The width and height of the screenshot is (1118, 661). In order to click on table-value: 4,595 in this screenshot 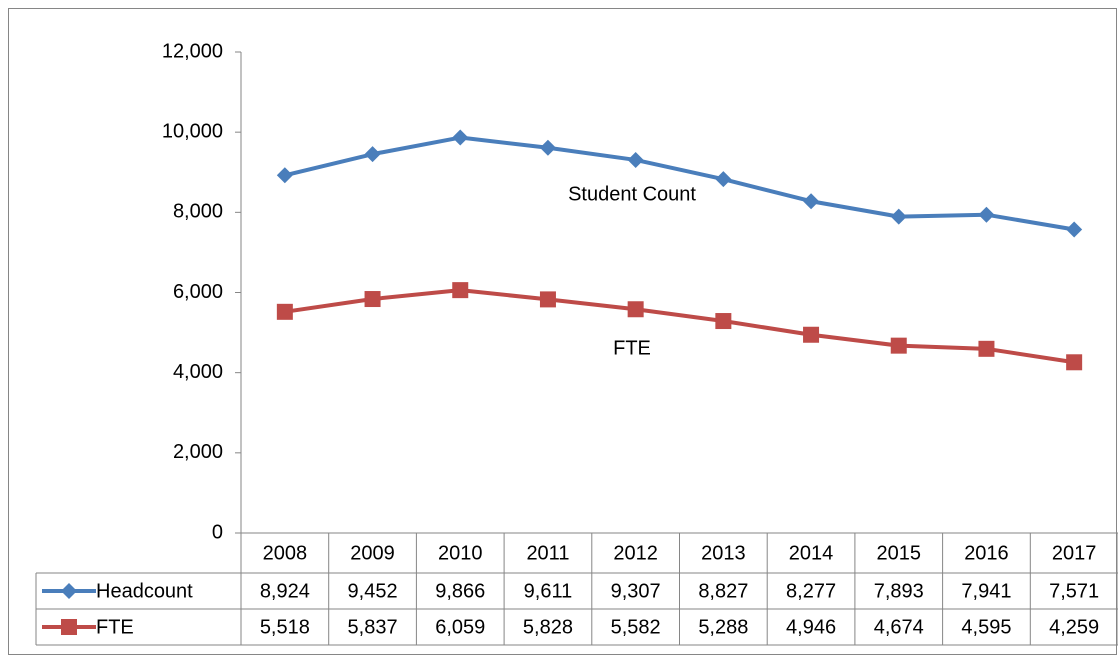, I will do `click(986, 627)`.